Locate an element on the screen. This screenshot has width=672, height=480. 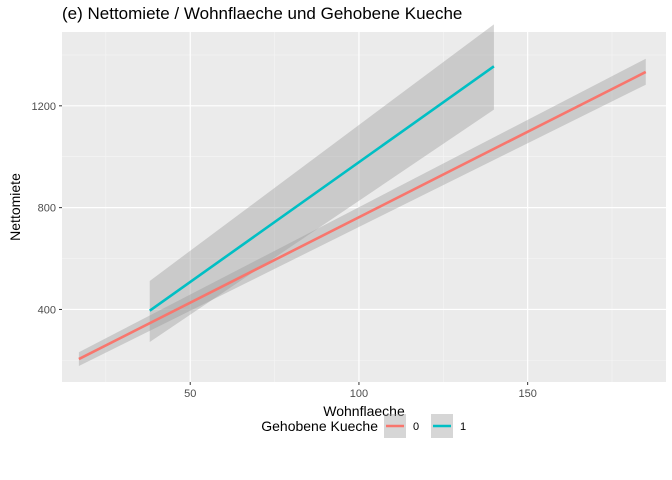
x-tick-label: 50 is located at coordinates (190, 394).